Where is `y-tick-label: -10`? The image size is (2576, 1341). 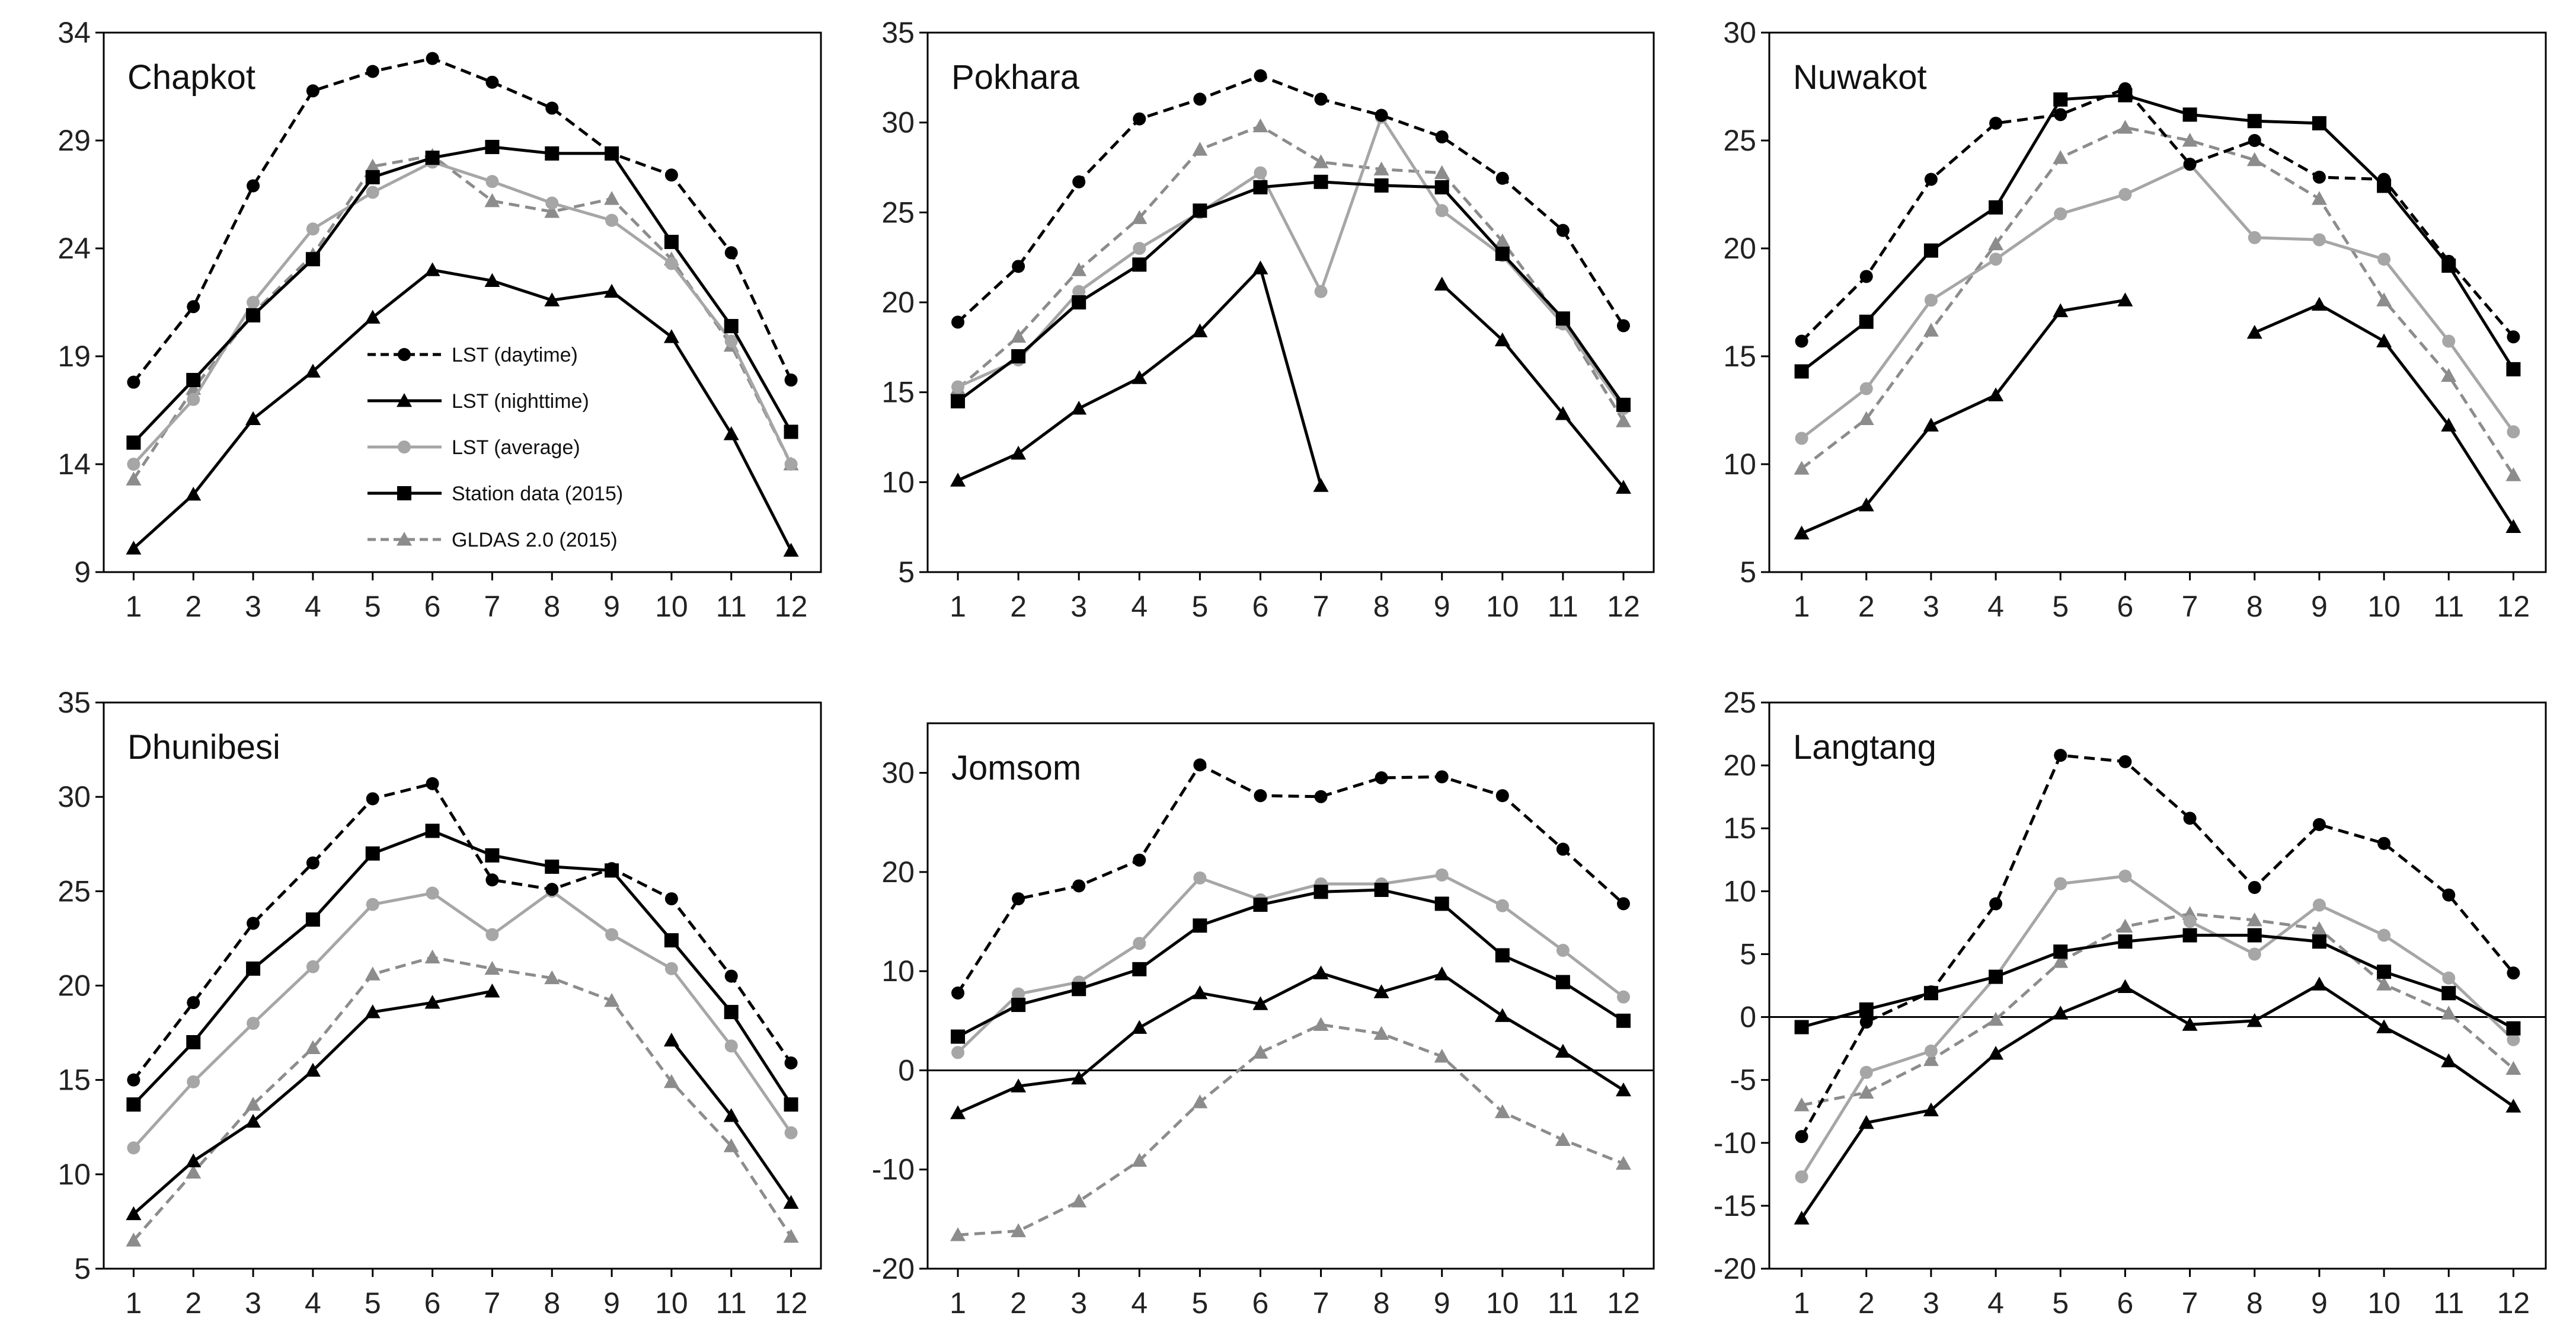
y-tick-label: -10 is located at coordinates (893, 1169).